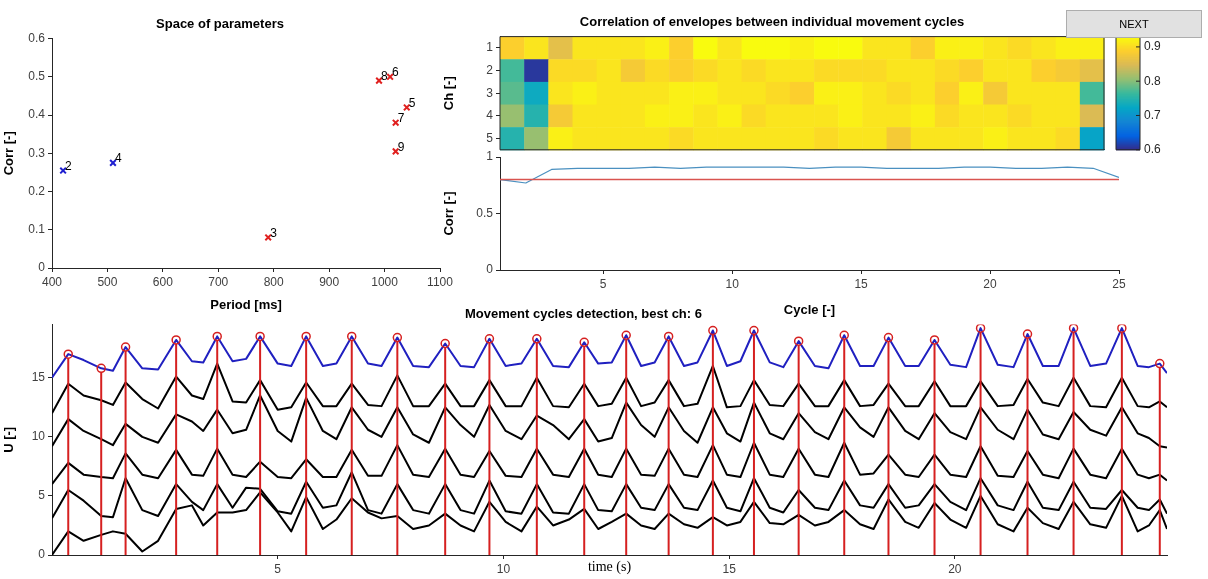  Describe the element at coordinates (329, 281) in the screenshot. I see `x-tick-label: 900` at that location.